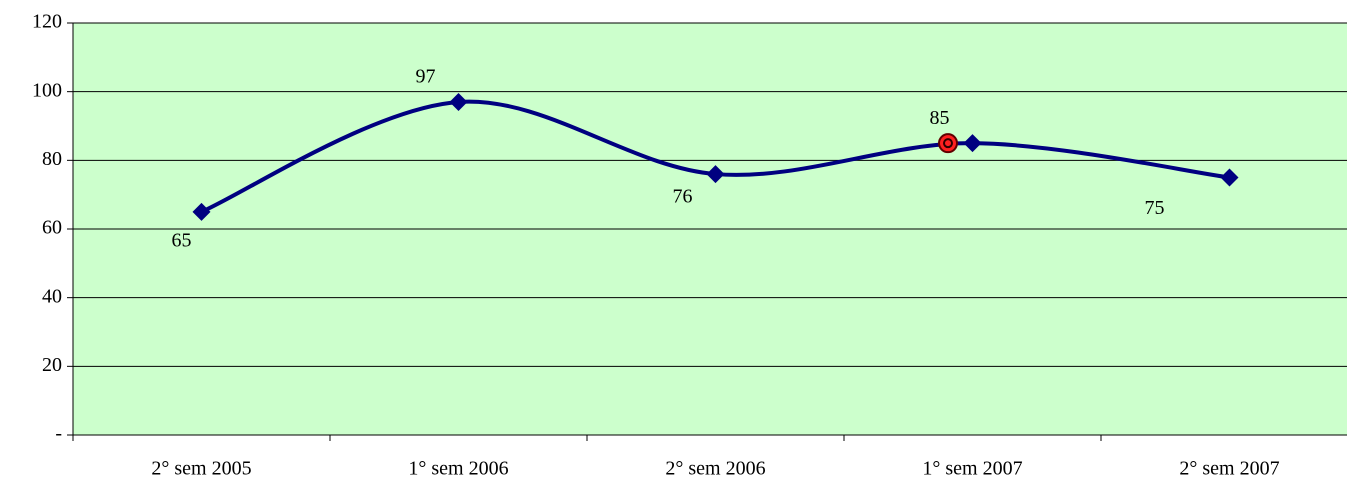 This screenshot has height=487, width=1347. Describe the element at coordinates (972, 469) in the screenshot. I see `x-tick-label: 1° sem 2007` at that location.